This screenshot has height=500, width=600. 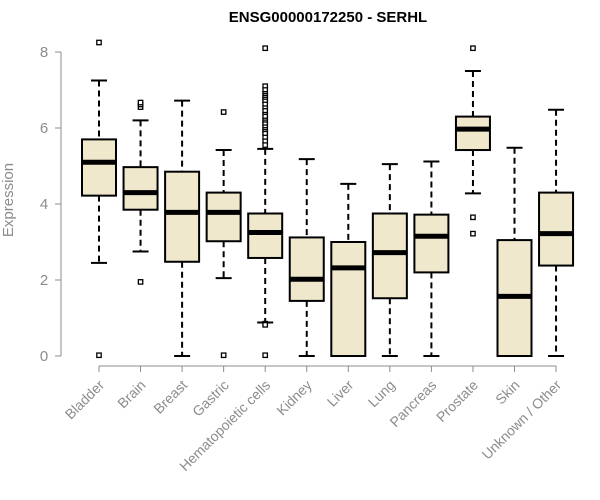 I want to click on x-tick-label: Skin, so click(x=507, y=392).